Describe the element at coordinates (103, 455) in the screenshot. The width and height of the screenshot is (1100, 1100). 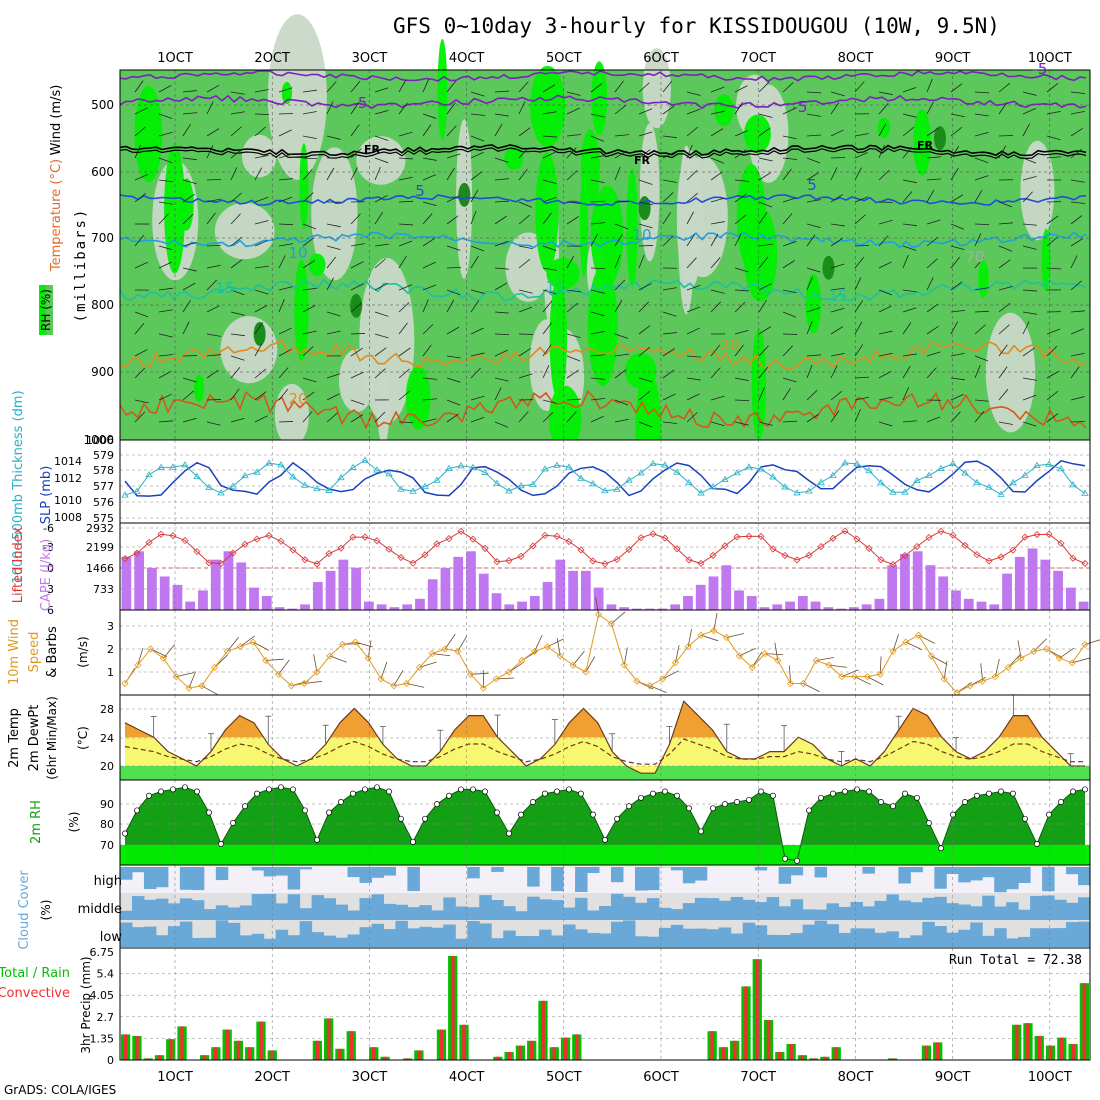
I see `thickness-tick: 579` at that location.